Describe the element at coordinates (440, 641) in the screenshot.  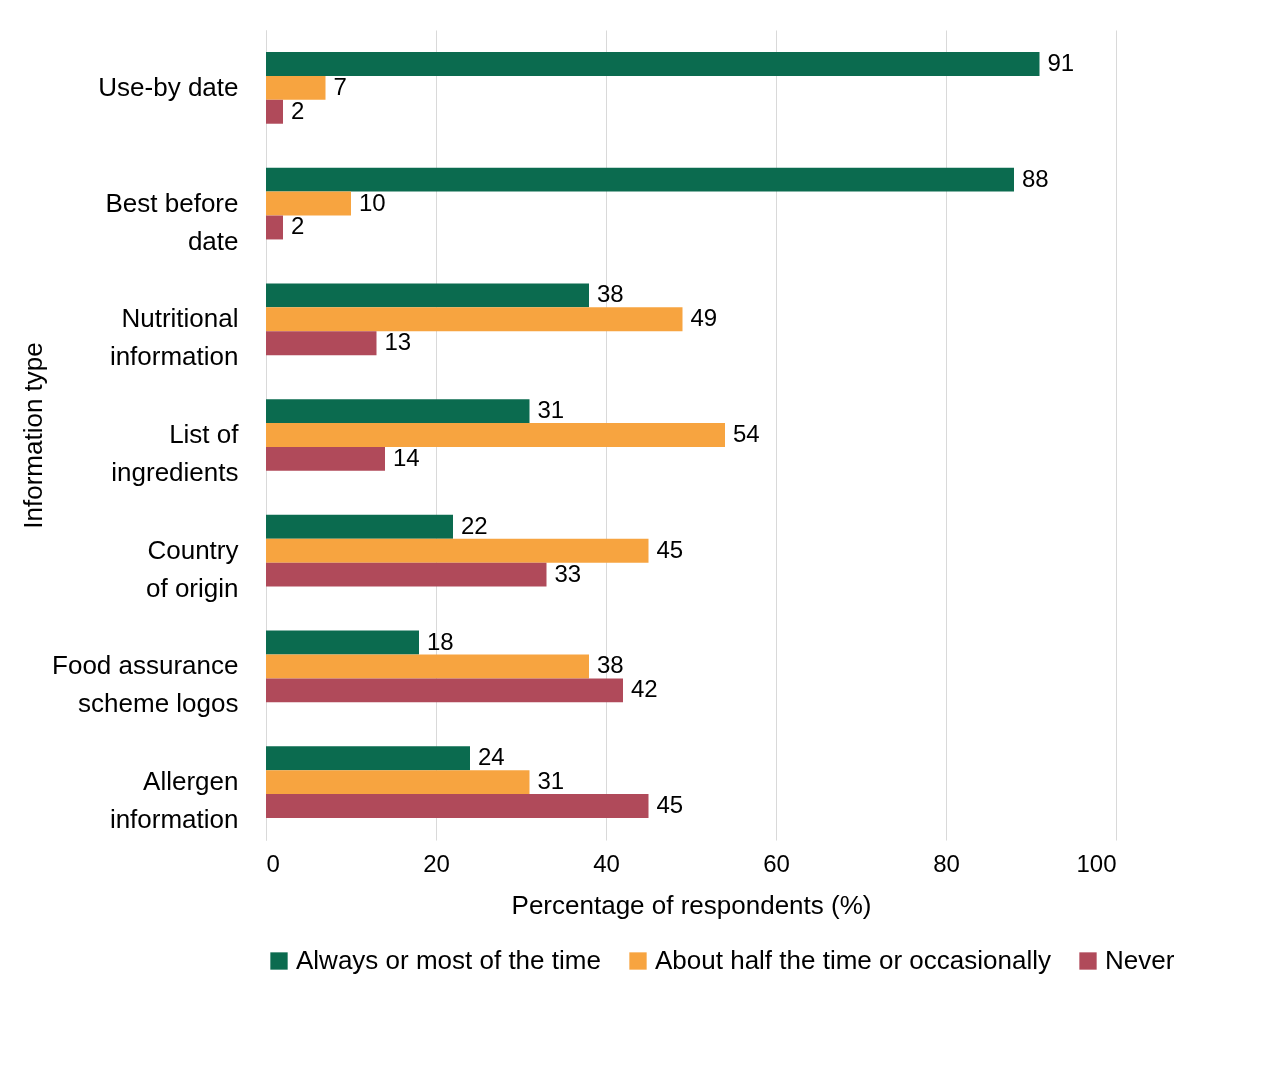
I see `data-label: 18` at that location.